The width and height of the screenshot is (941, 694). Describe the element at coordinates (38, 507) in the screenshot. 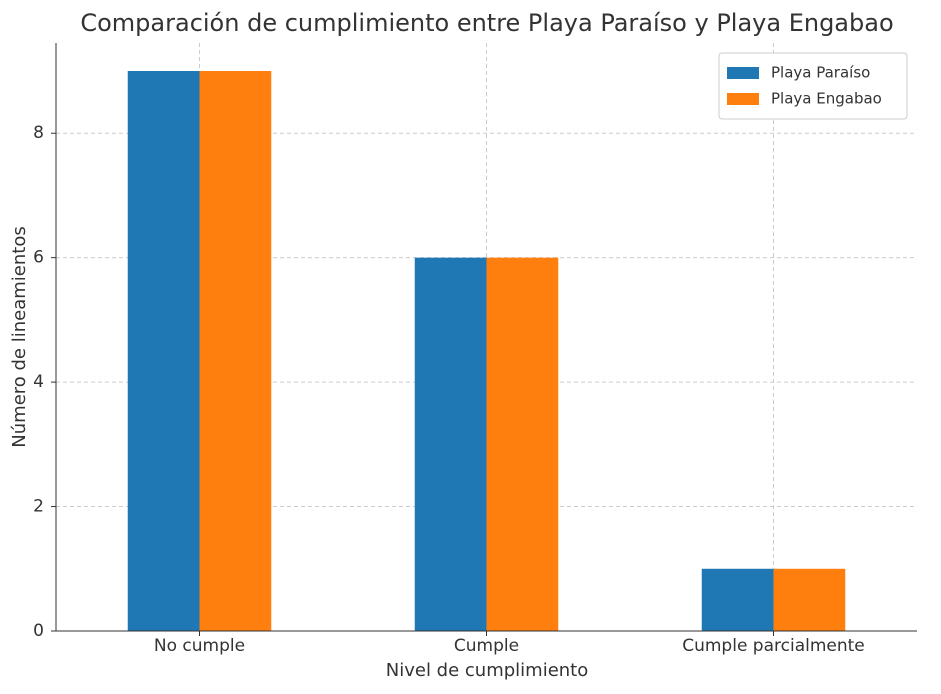

I see `y-tick-label: 2` at that location.